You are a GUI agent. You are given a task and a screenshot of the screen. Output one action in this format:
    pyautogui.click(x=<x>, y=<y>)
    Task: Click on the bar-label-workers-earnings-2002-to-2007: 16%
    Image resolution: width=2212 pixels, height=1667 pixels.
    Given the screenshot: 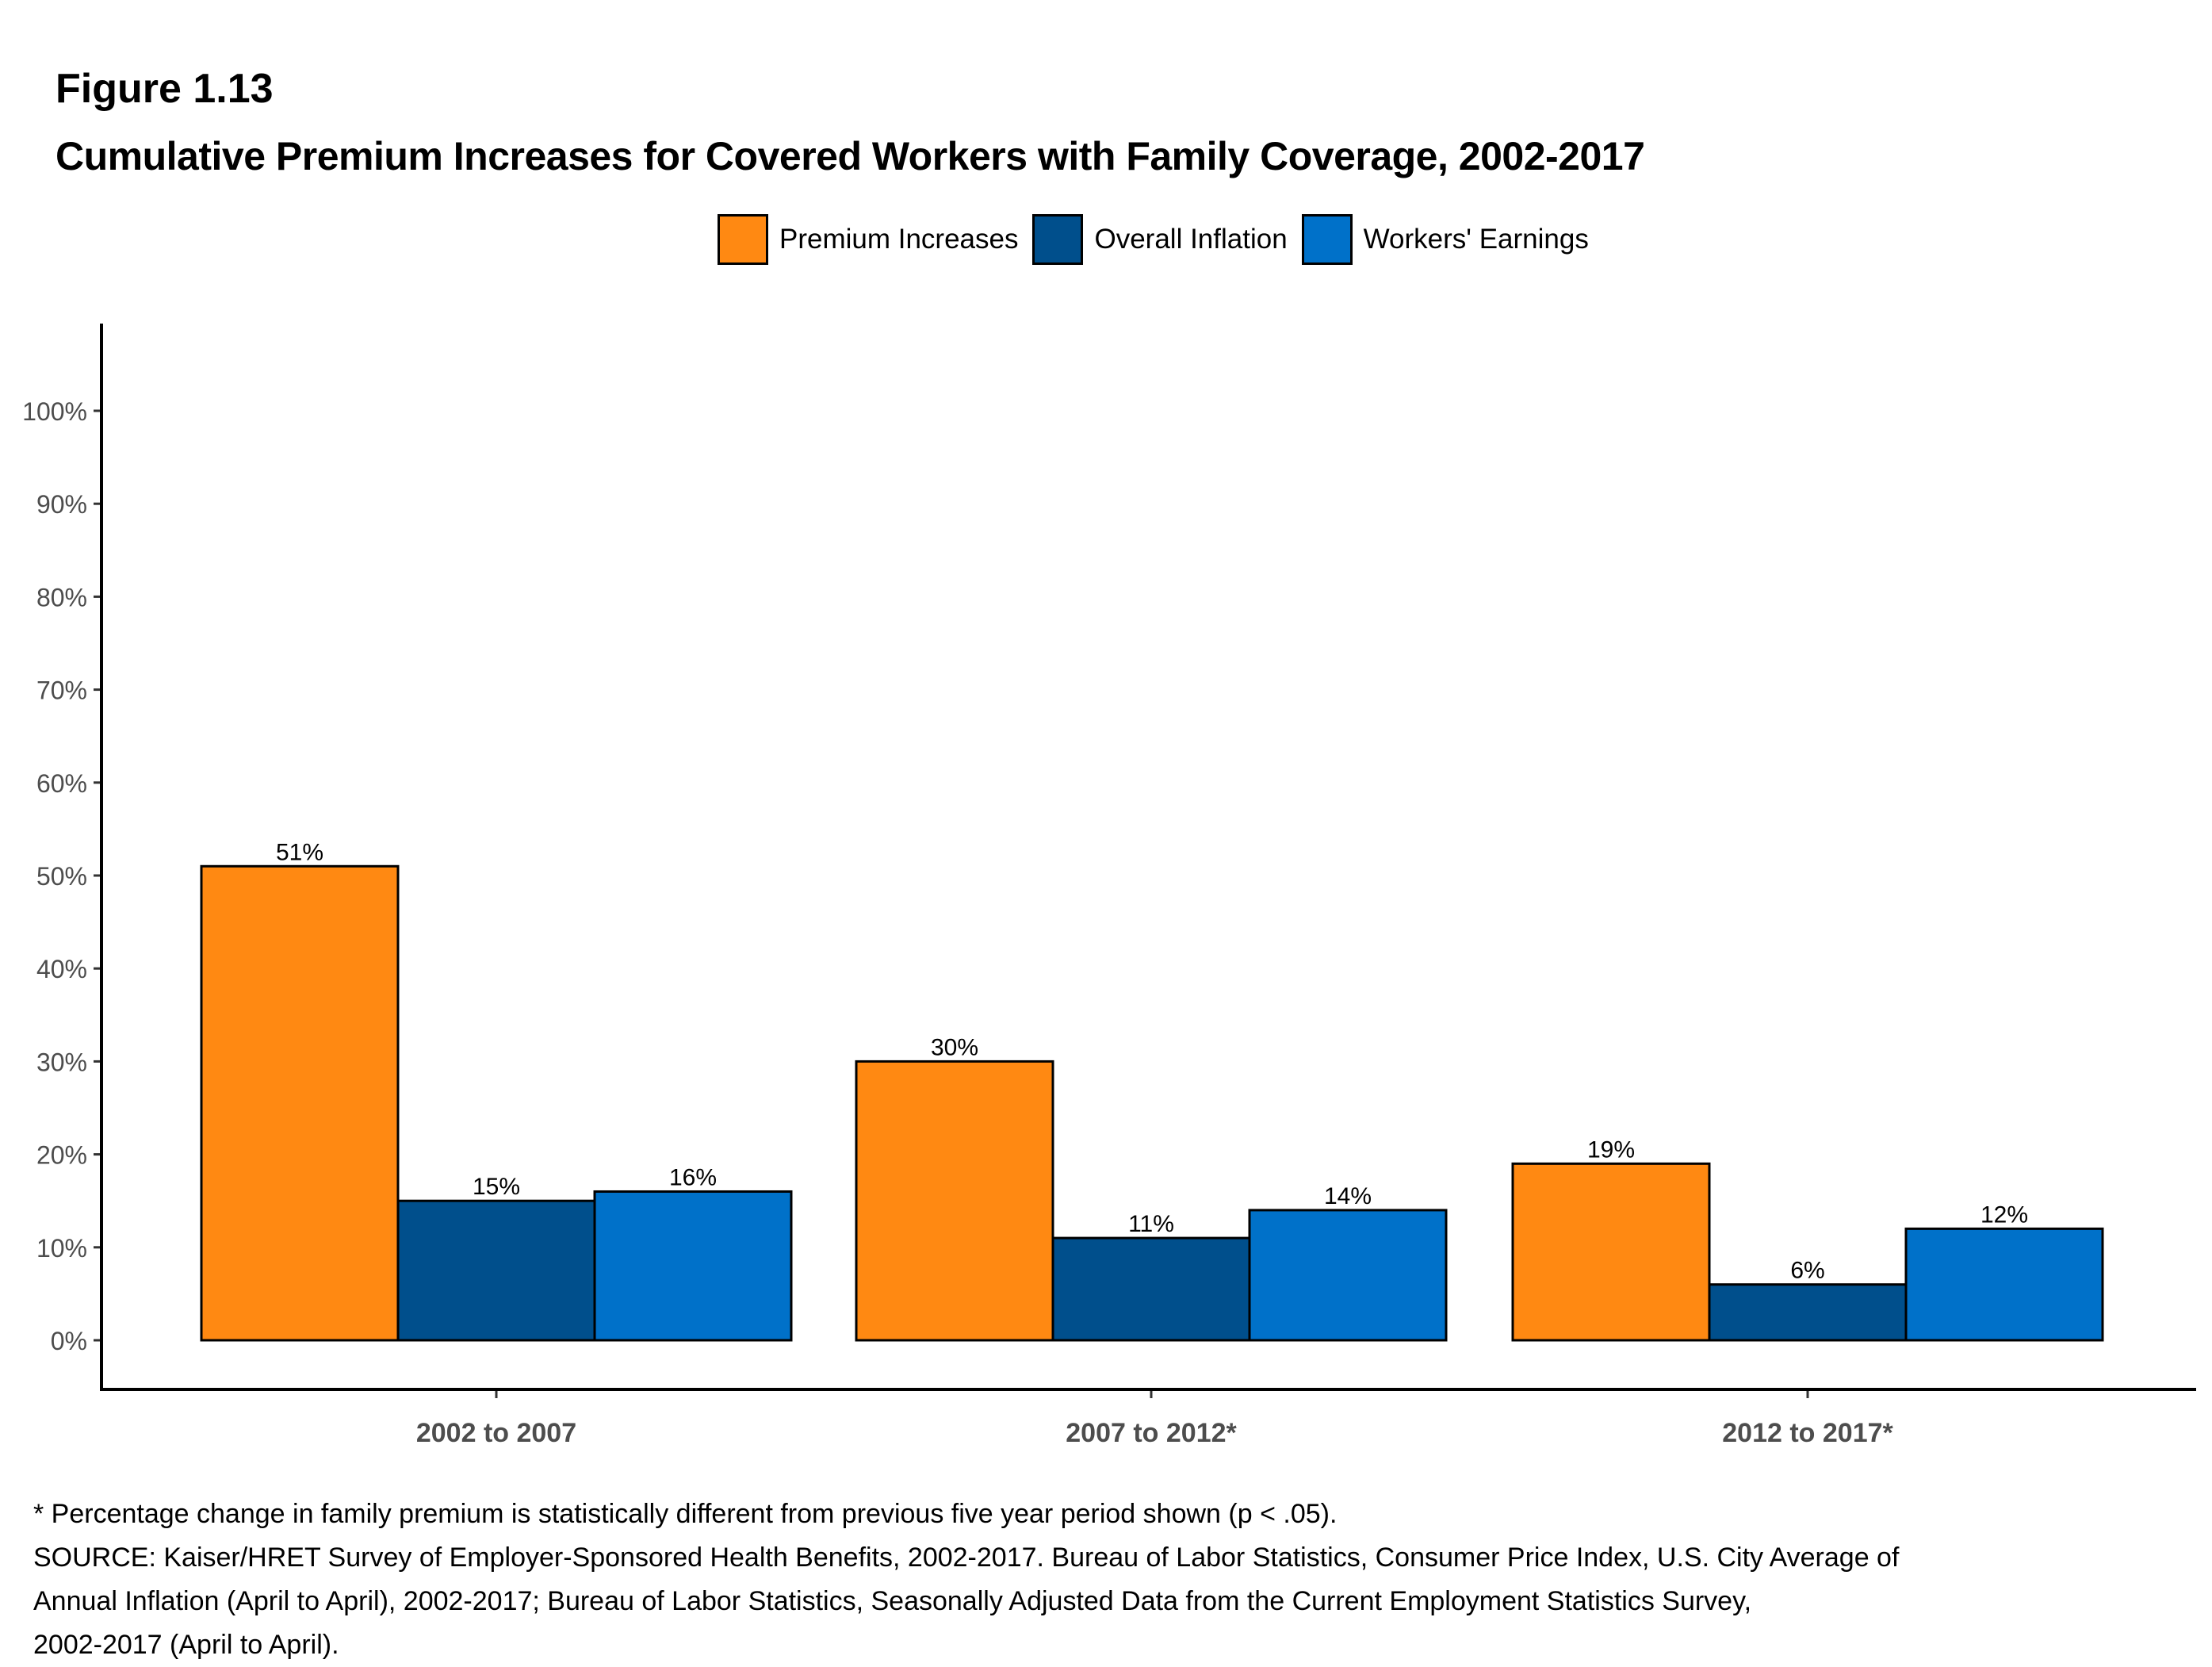 What is the action you would take?
    pyautogui.click(x=693, y=1177)
    